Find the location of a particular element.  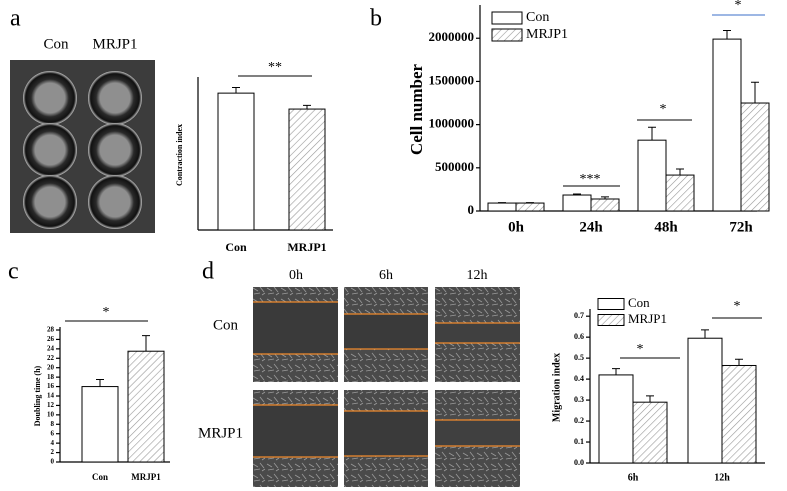

y-tick-label: 14 is located at coordinates (51, 396).